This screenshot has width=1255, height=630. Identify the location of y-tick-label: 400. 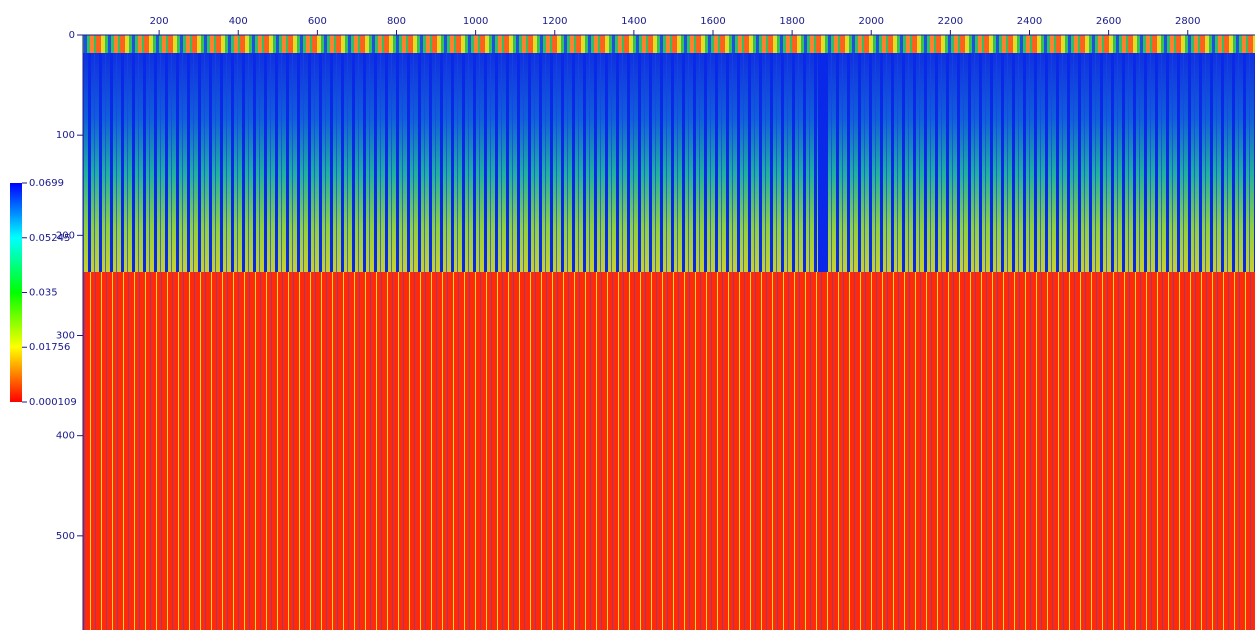
(65, 436).